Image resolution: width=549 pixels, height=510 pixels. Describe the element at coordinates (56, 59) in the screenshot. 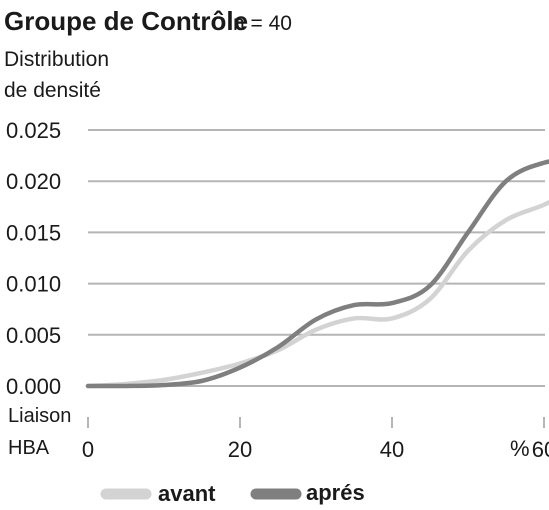

I see `y-axis-label-line-1: Distribution` at that location.